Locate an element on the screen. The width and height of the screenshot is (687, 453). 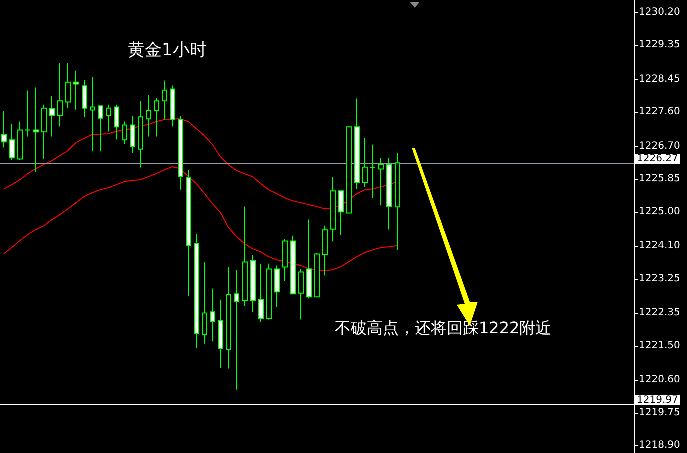
y-tick-label: 1223.25 is located at coordinates (659, 278).